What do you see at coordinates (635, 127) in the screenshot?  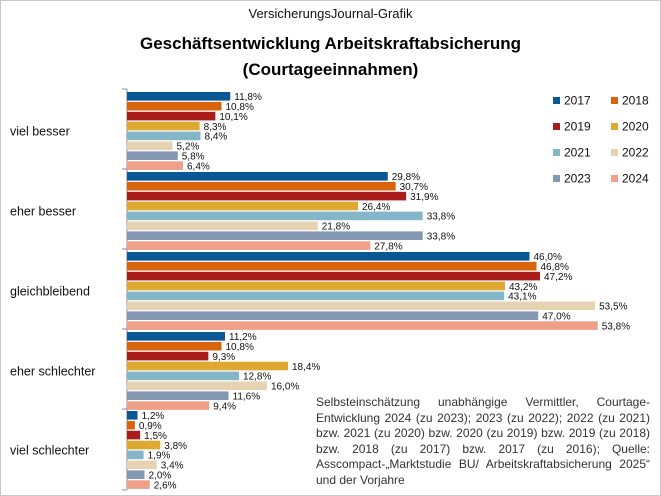 I see `legend-label: 2020` at bounding box center [635, 127].